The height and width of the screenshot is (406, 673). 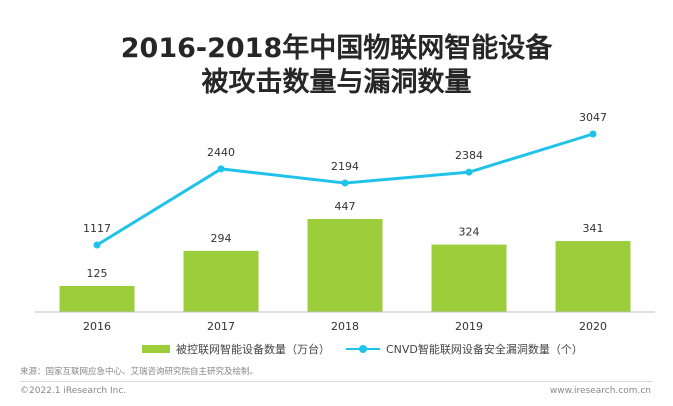 I want to click on legend-item-bars: 被控联网智能设备数量（万台）, so click(x=236, y=349).